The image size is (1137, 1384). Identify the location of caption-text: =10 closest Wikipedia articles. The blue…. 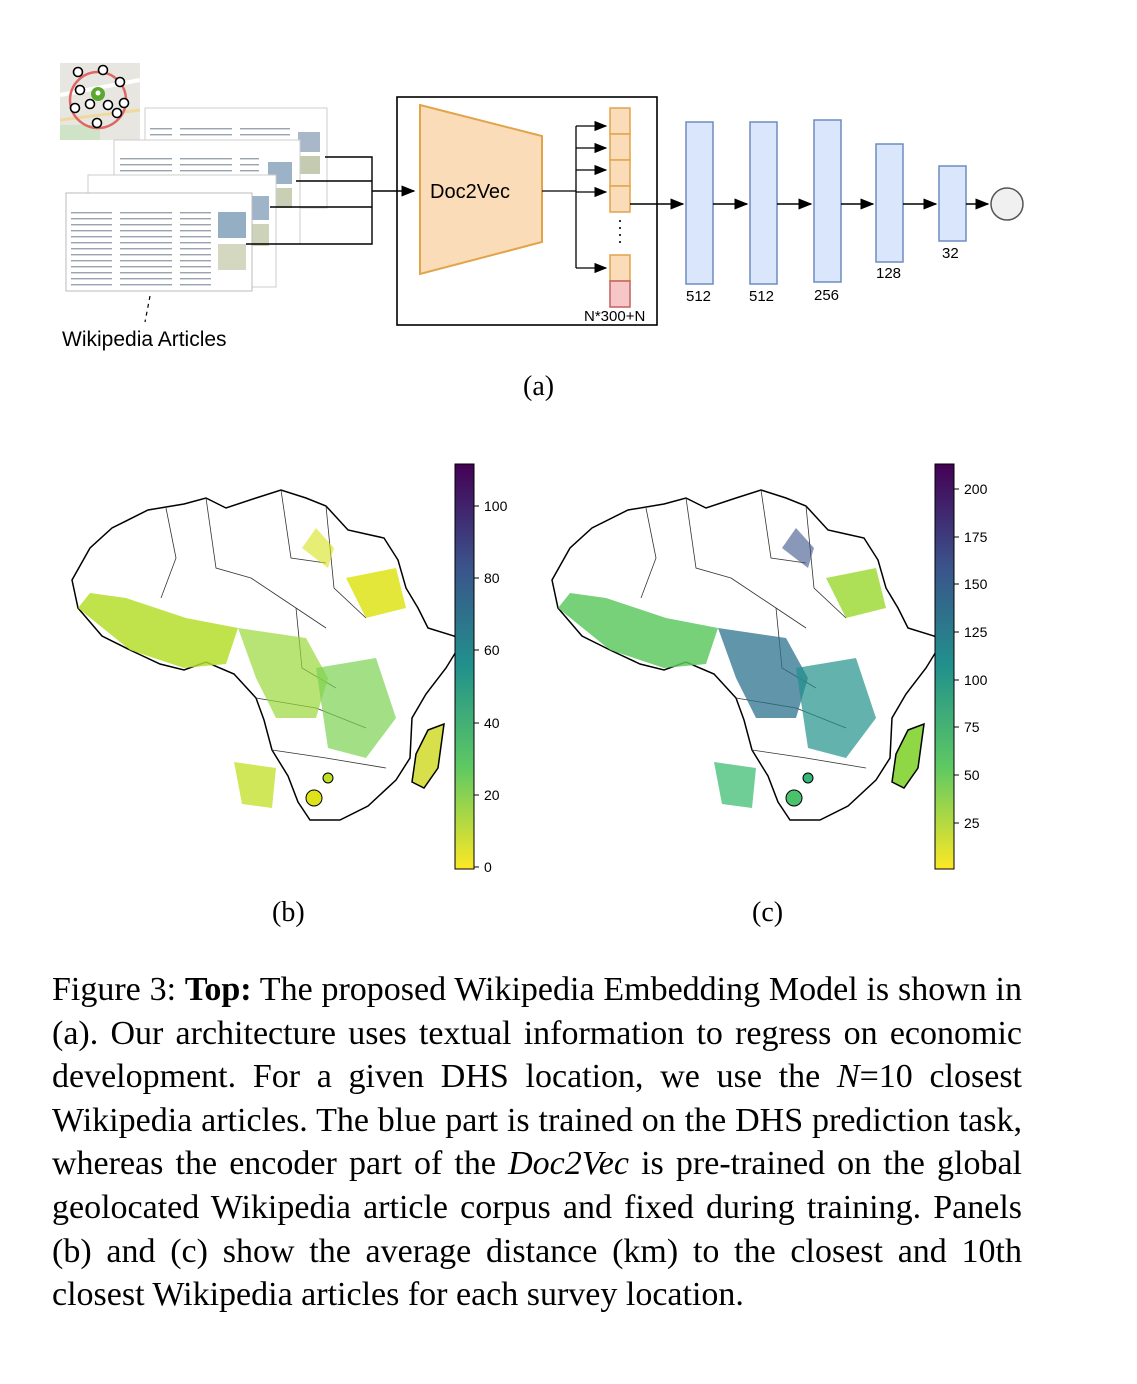
(537, 1120).